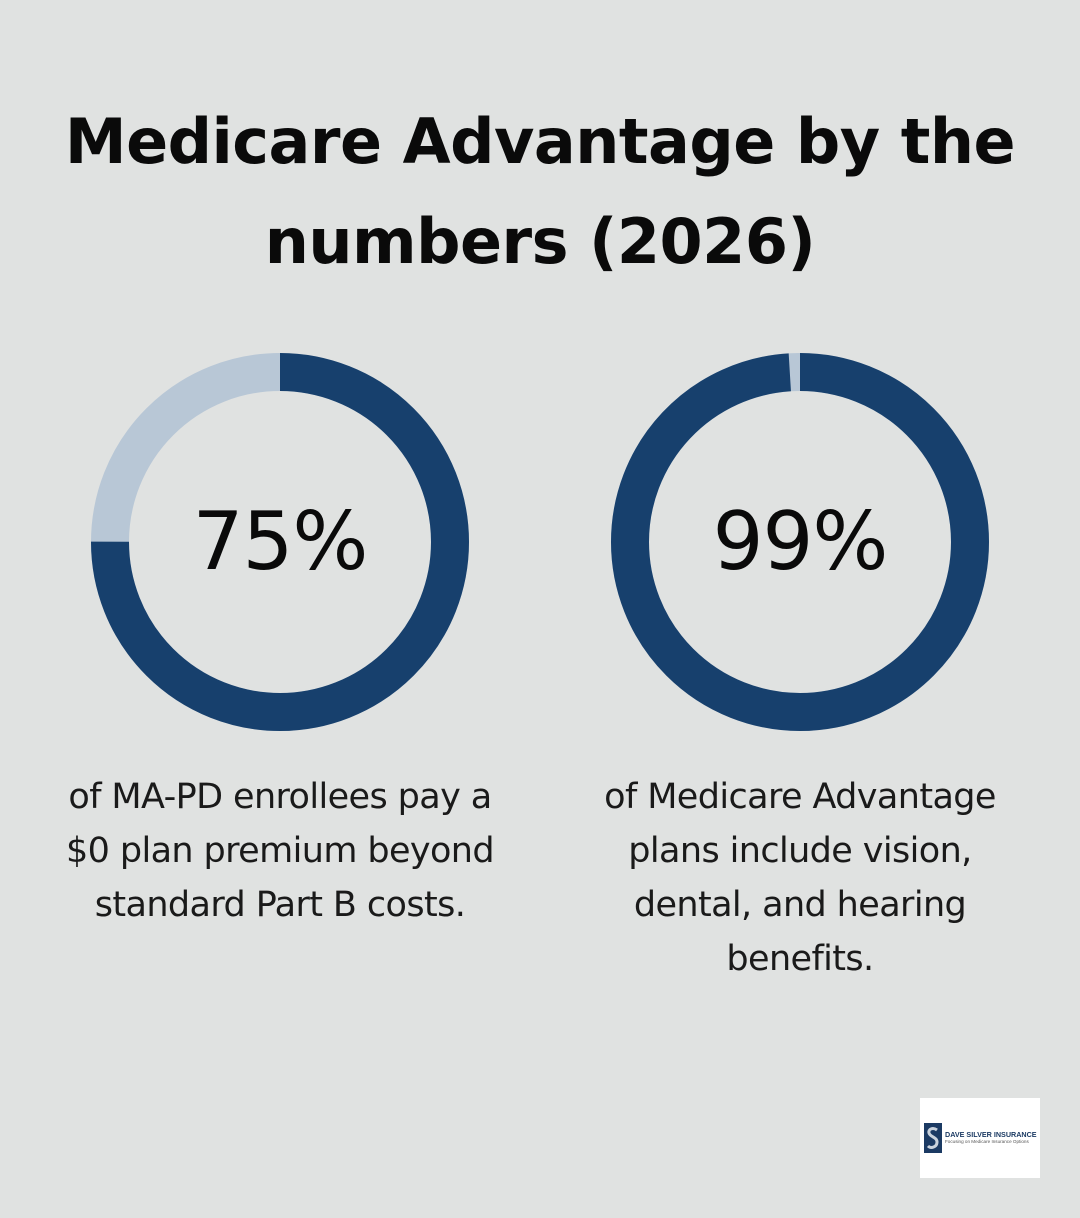  I want to click on stat-value: 99%, so click(800, 541).